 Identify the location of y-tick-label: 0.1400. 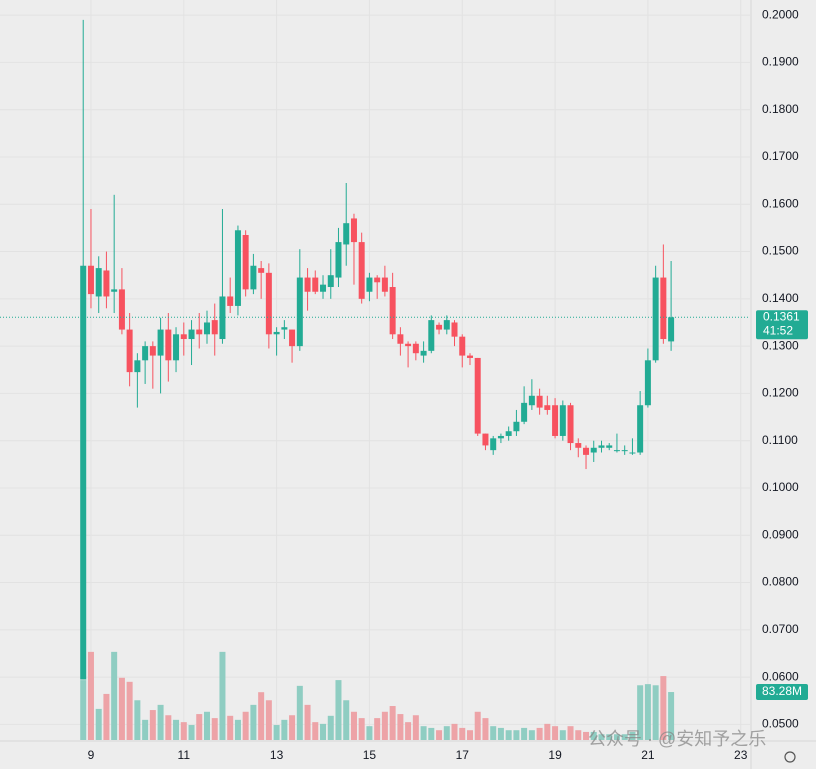
(780, 298).